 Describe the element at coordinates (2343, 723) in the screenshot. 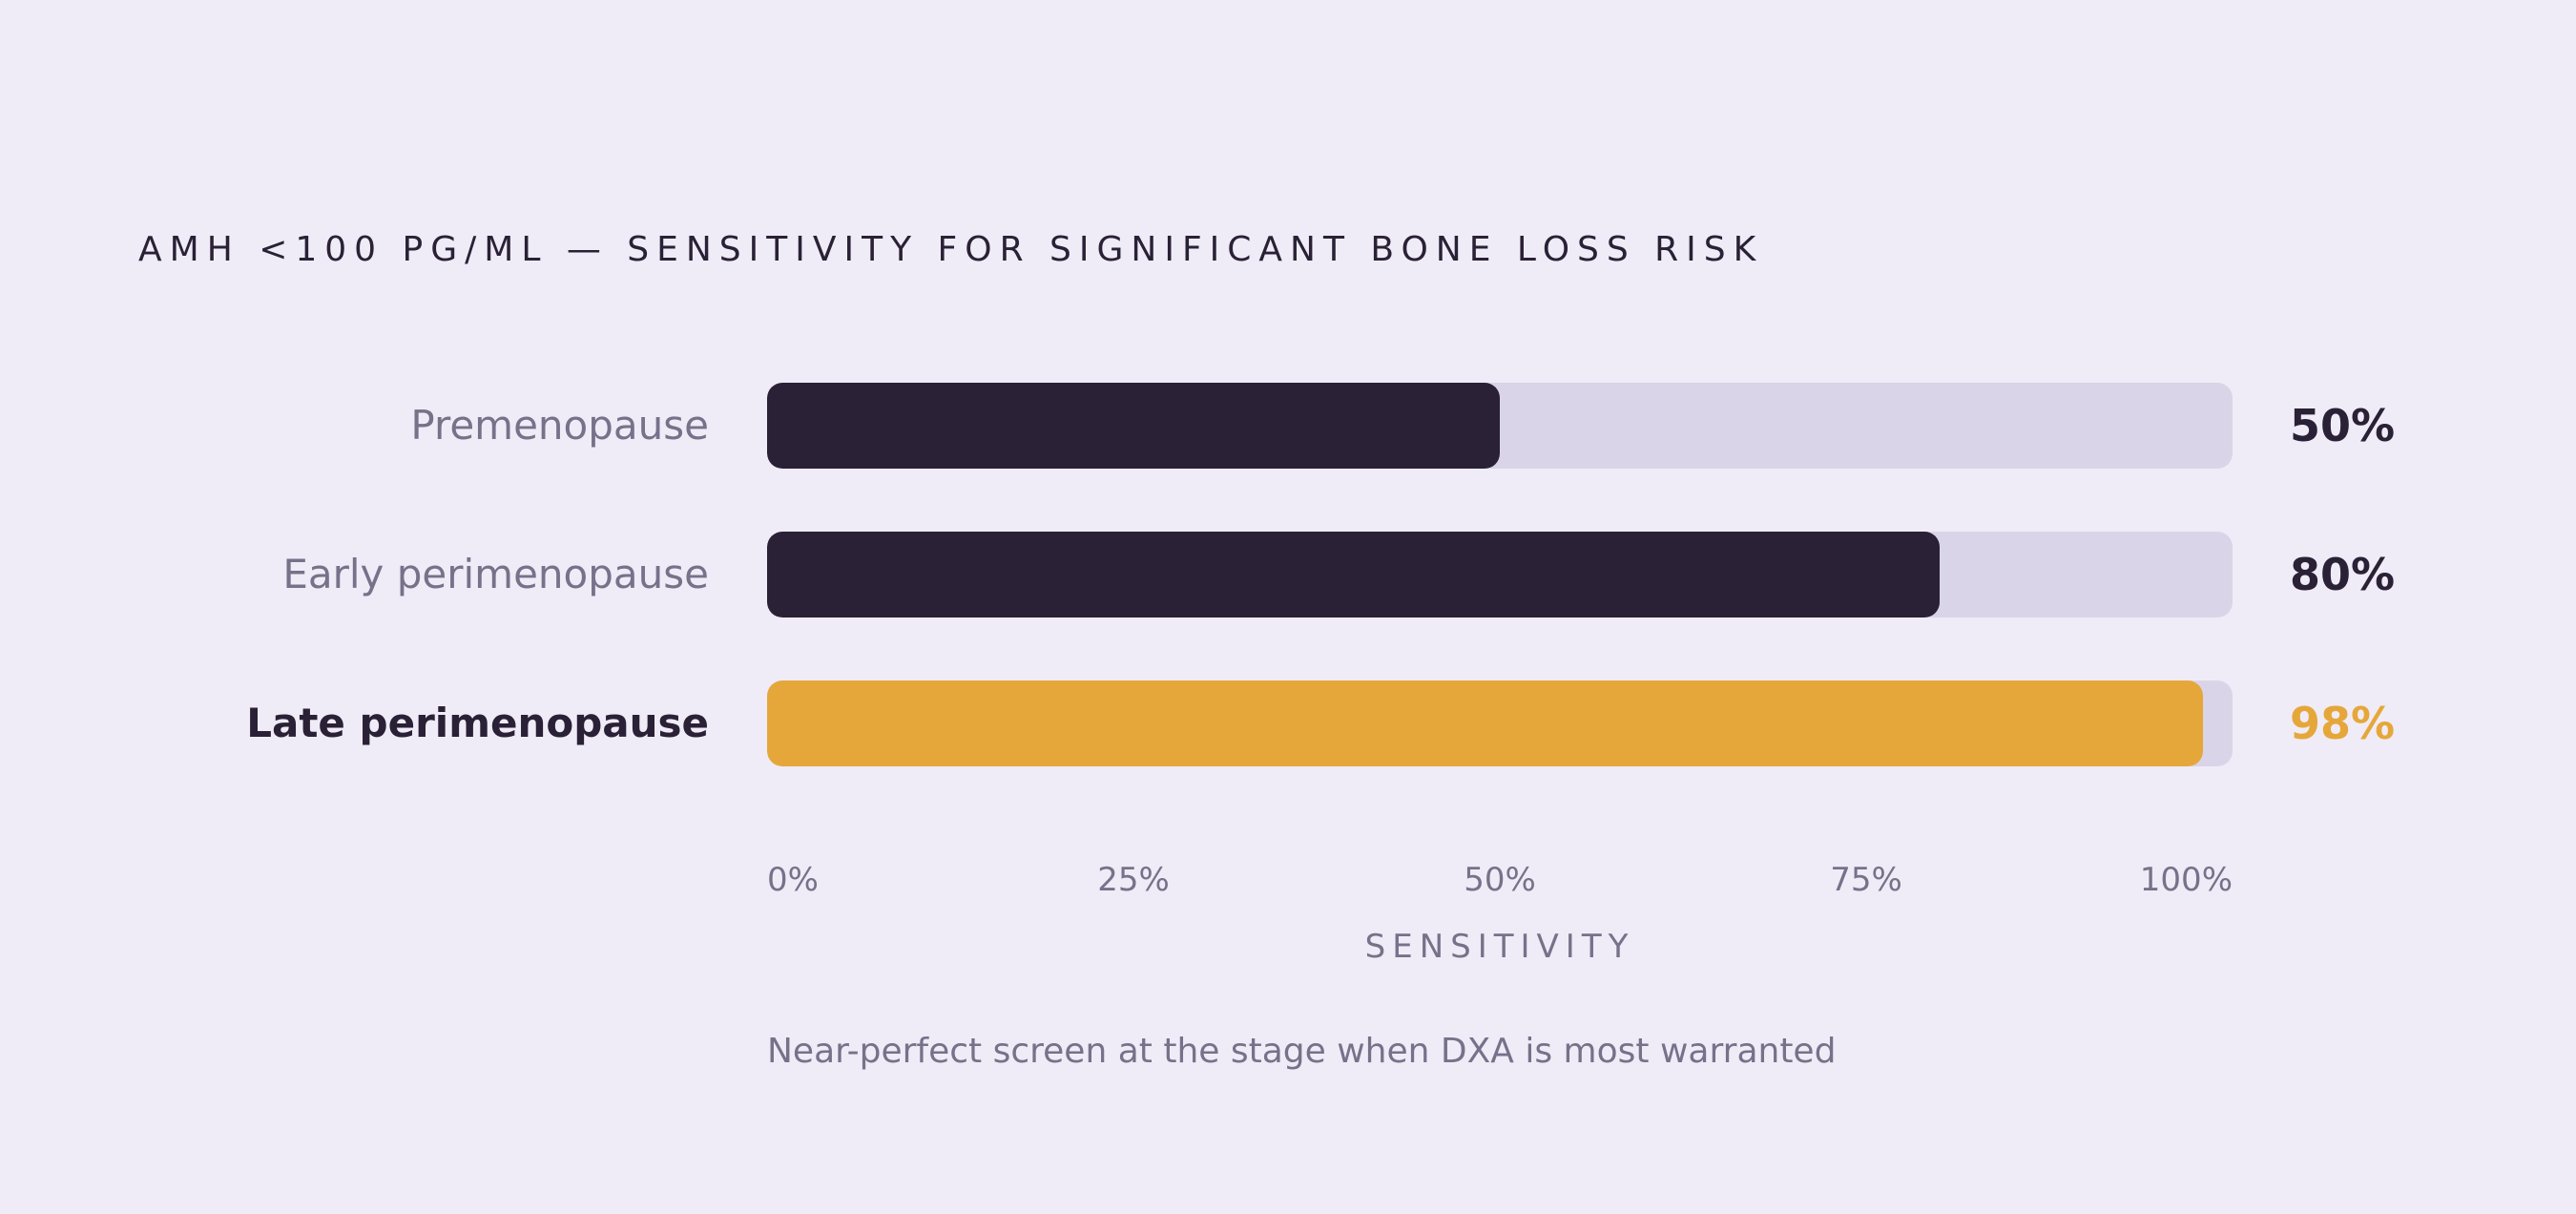

I see `data-label: 98%` at that location.